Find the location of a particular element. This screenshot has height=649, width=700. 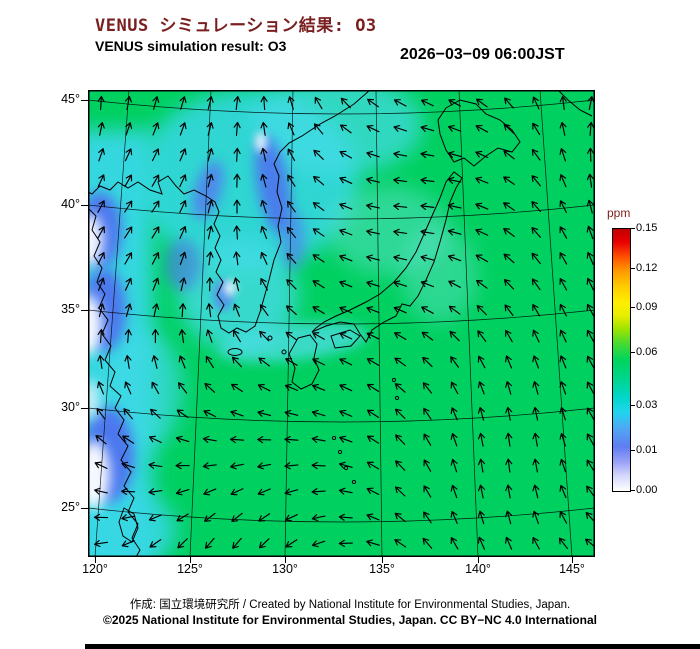

lon-tick-label: 130° is located at coordinates (285, 569).